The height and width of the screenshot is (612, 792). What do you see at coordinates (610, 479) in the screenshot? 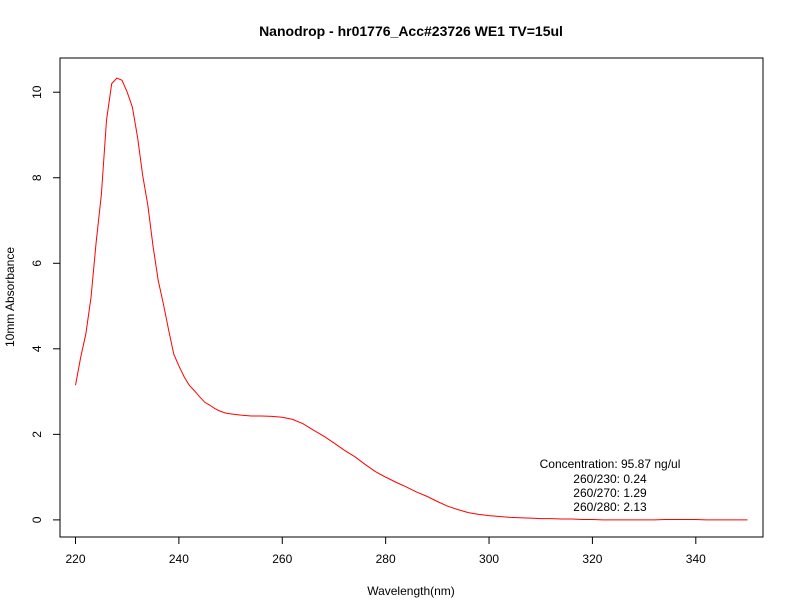
I see `ratio-260-230-text: 260/230: 0.24` at bounding box center [610, 479].